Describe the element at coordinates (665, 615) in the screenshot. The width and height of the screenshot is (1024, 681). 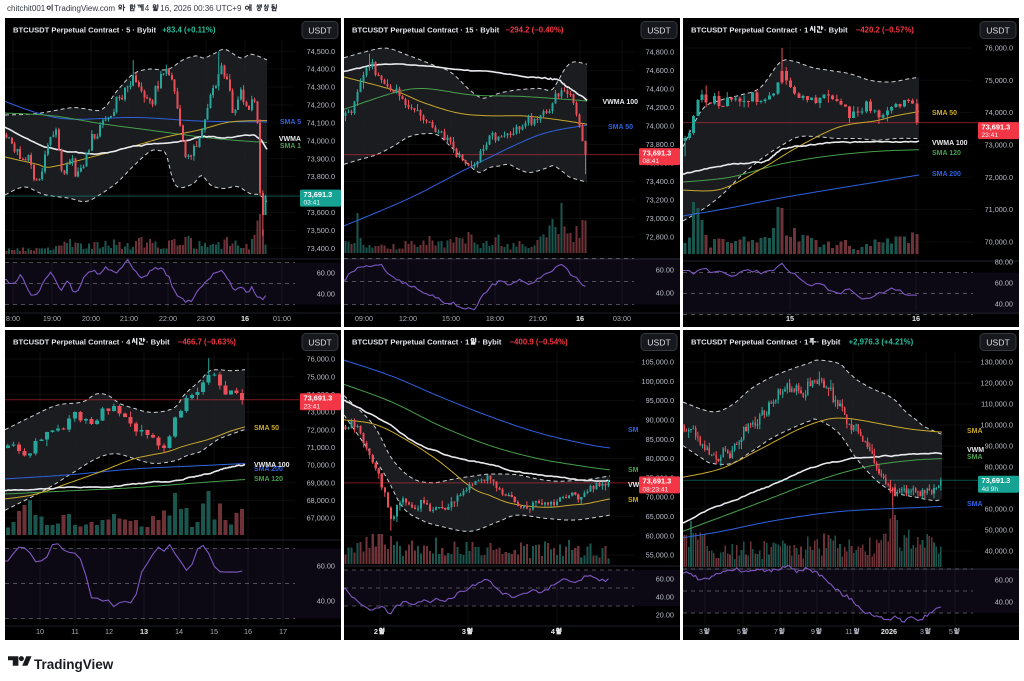
I see `svg-text: 20.00` at that location.